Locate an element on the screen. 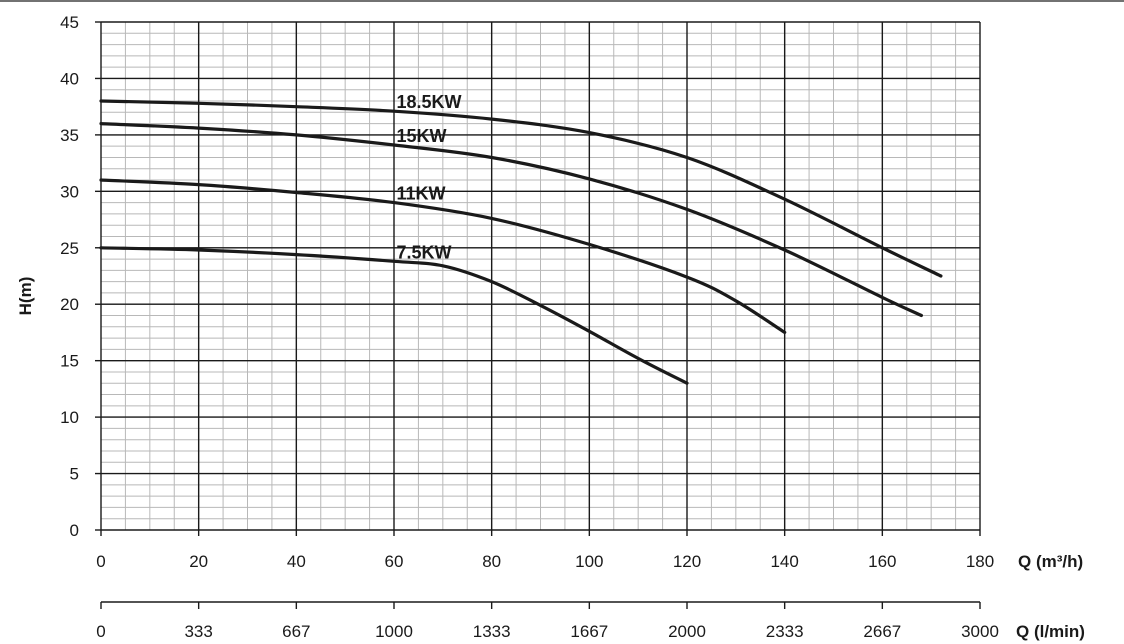 This screenshot has width=1124, height=644. secondary-x-tick-label: 2667 is located at coordinates (882, 631).